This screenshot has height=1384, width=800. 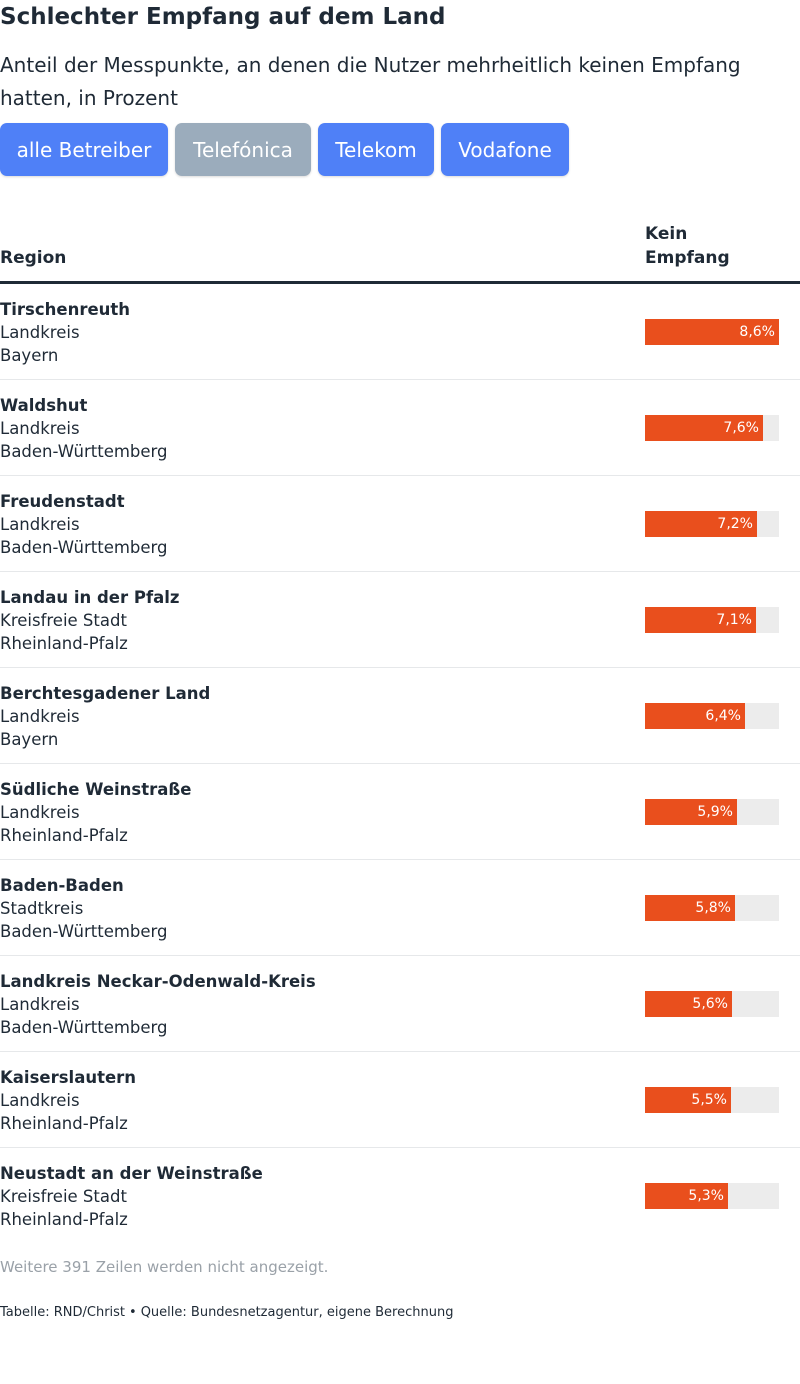 I want to click on filter-button-telekom: Telekom, so click(x=376, y=149).